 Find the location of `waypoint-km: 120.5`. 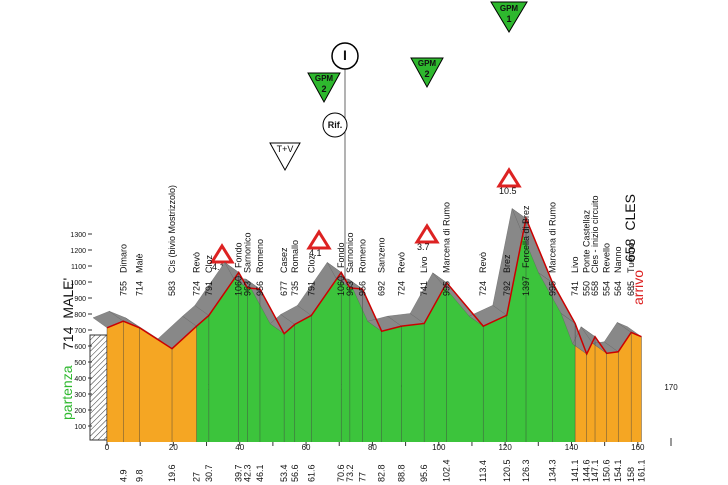

waypoint-km: 120.5 is located at coordinates (507, 470).